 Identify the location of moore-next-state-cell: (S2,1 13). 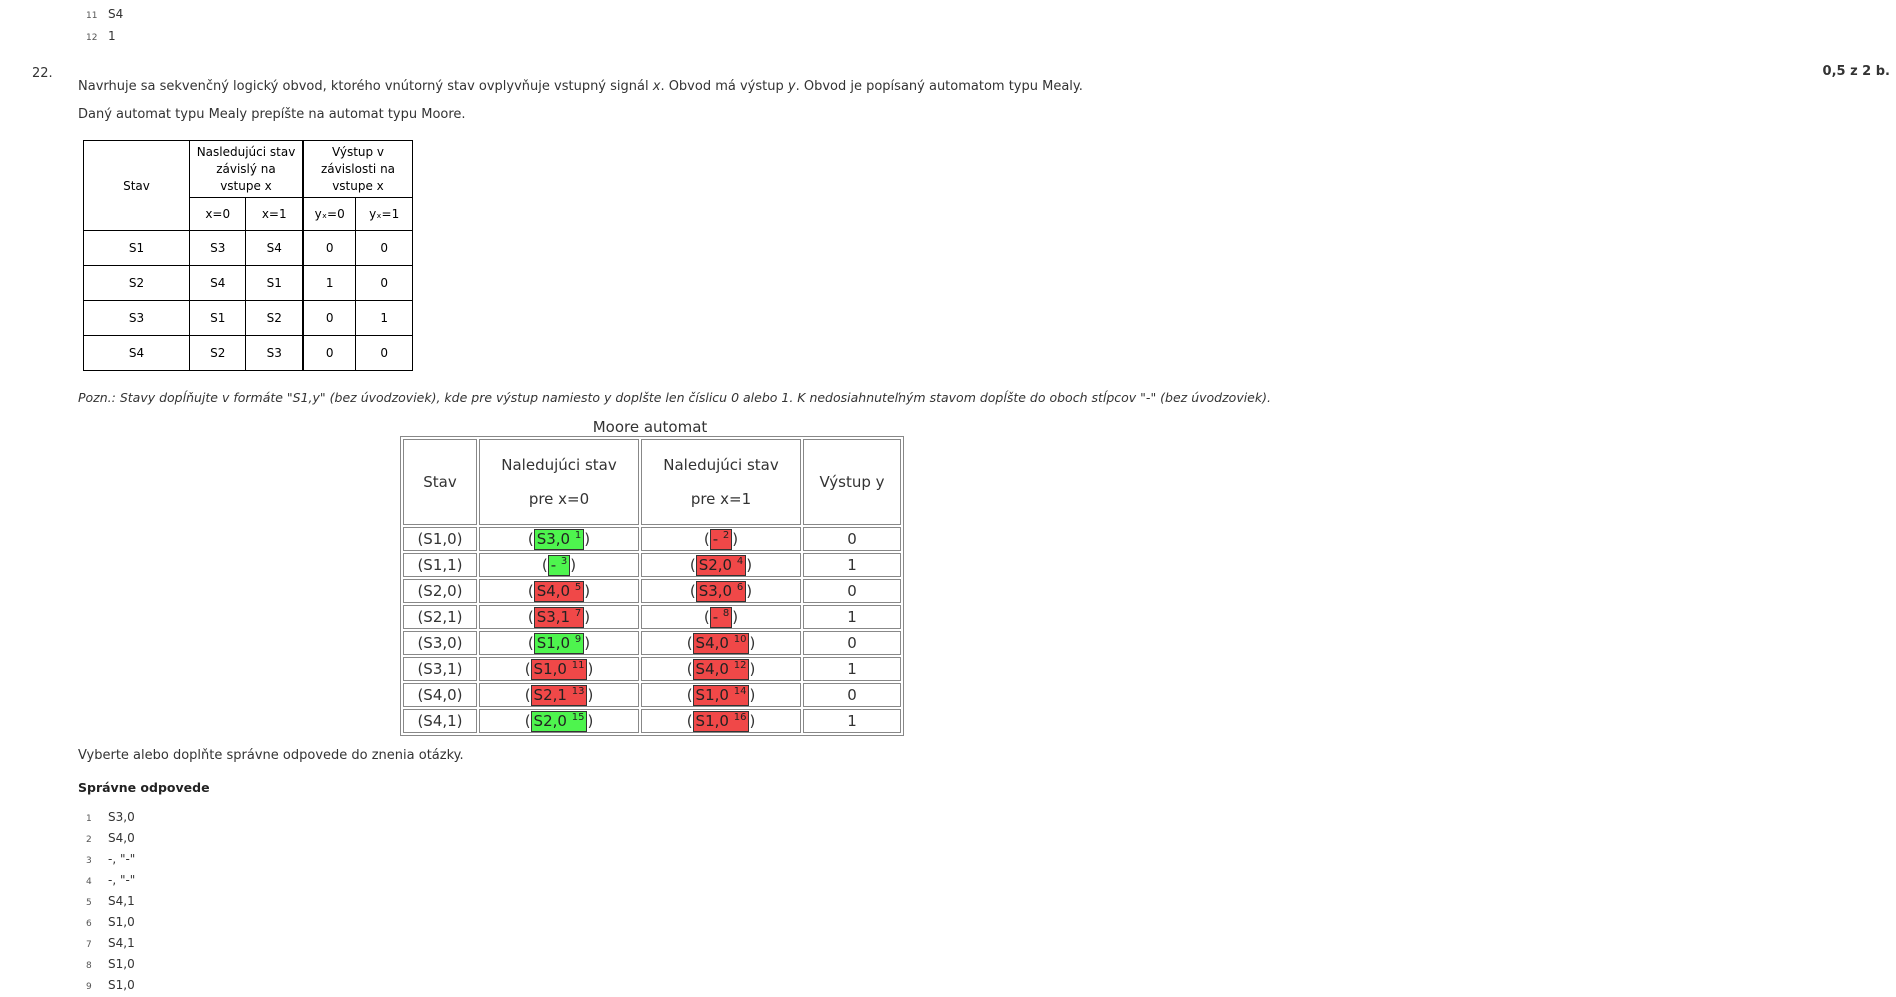
(559, 695).